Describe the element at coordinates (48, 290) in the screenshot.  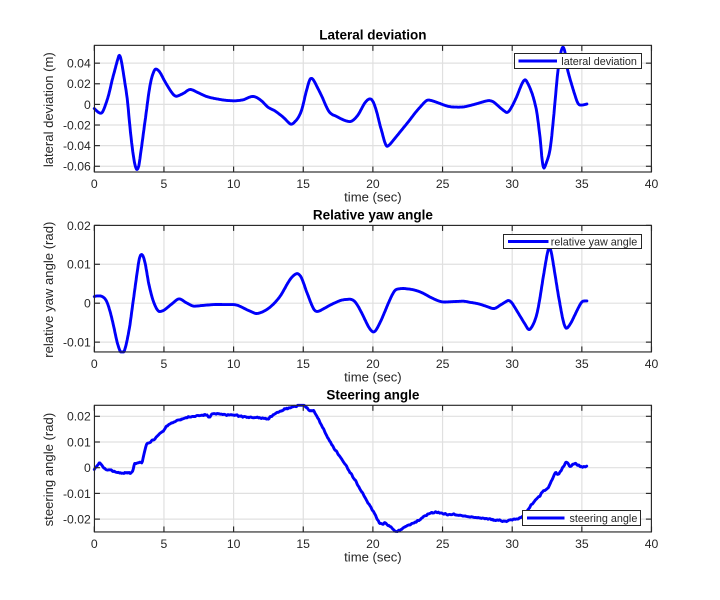
I see `svg-text: relative yaw angle (rad)` at that location.